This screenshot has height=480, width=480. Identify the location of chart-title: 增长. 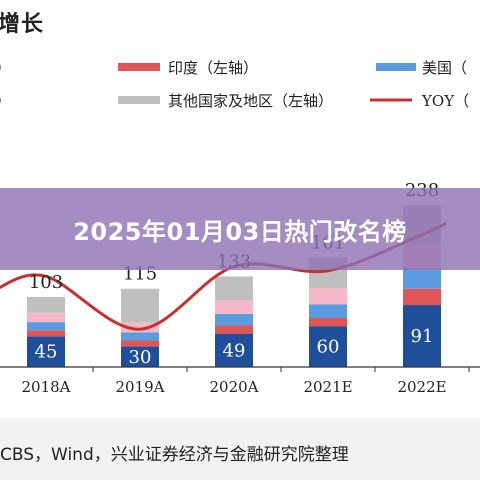
(22, 24).